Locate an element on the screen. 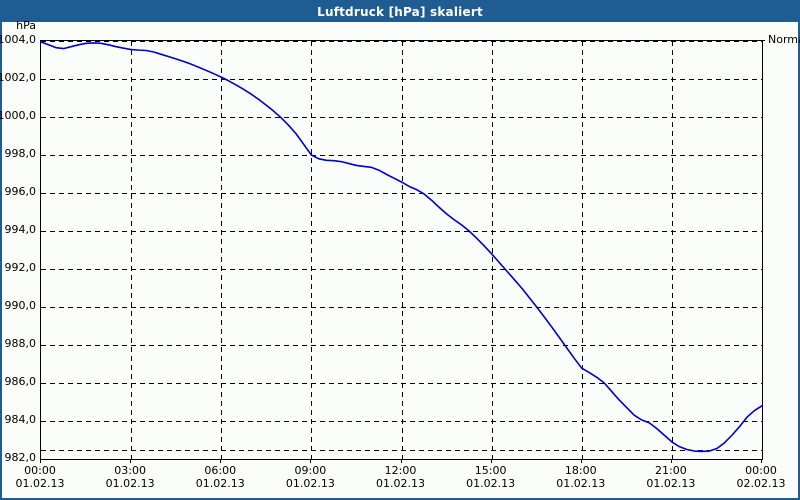  y-axis-tick-label: 984,0 is located at coordinates (20, 419).